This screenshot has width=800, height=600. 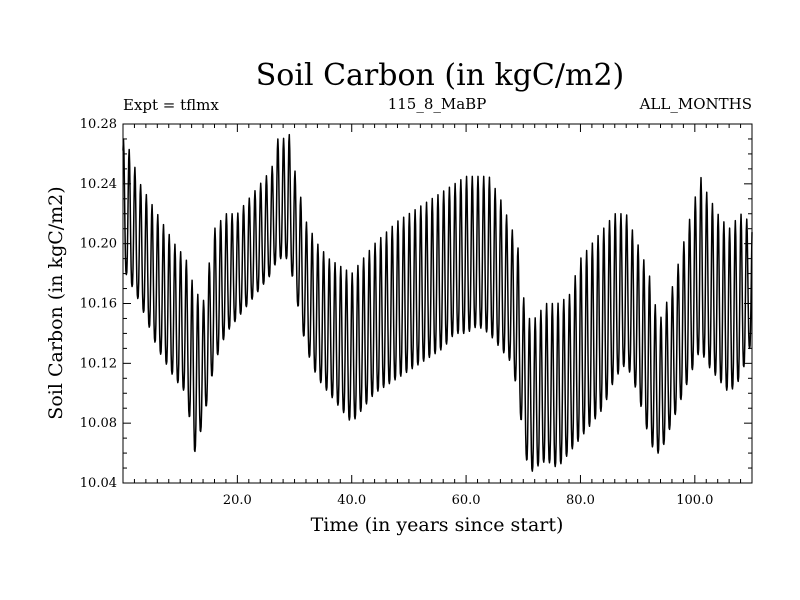 What do you see at coordinates (237, 500) in the screenshot?
I see `x-tick-label: 20.0` at bounding box center [237, 500].